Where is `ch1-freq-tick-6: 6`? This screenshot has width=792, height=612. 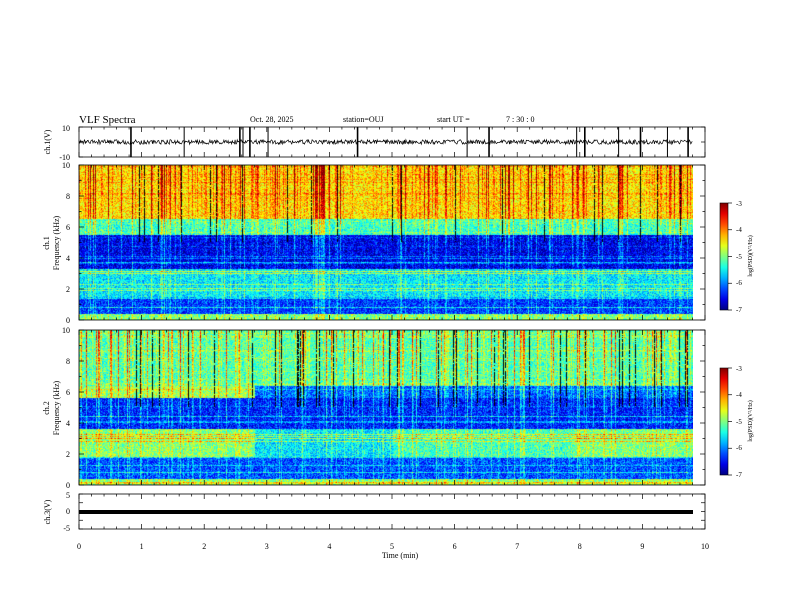 ch1-freq-tick-6: 6 is located at coordinates (68, 227).